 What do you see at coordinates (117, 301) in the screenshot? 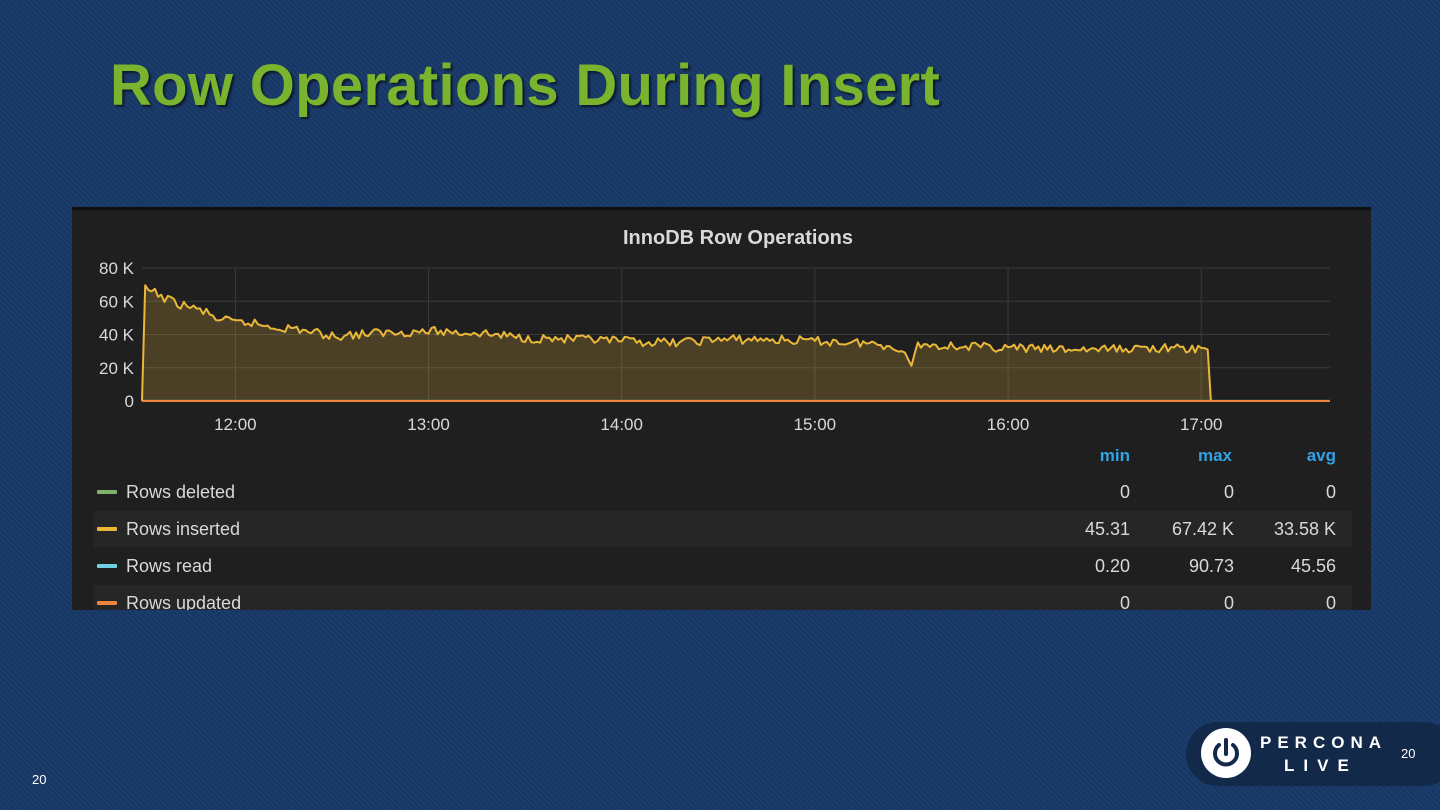
I see `y-tick-label: 60 K` at bounding box center [117, 301].